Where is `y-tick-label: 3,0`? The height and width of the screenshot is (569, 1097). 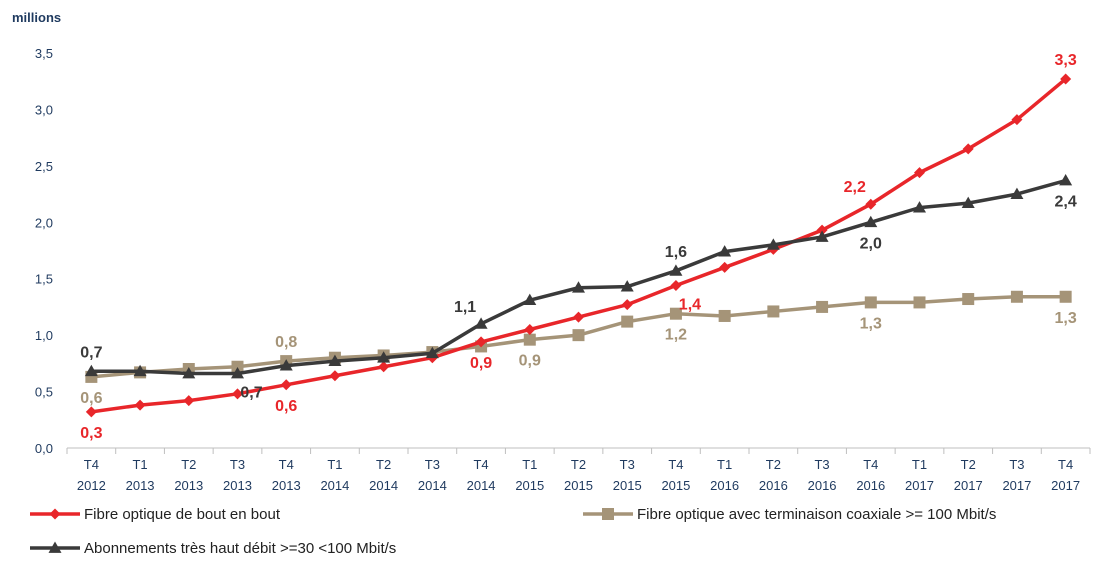
y-tick-label: 3,0 is located at coordinates (44, 109).